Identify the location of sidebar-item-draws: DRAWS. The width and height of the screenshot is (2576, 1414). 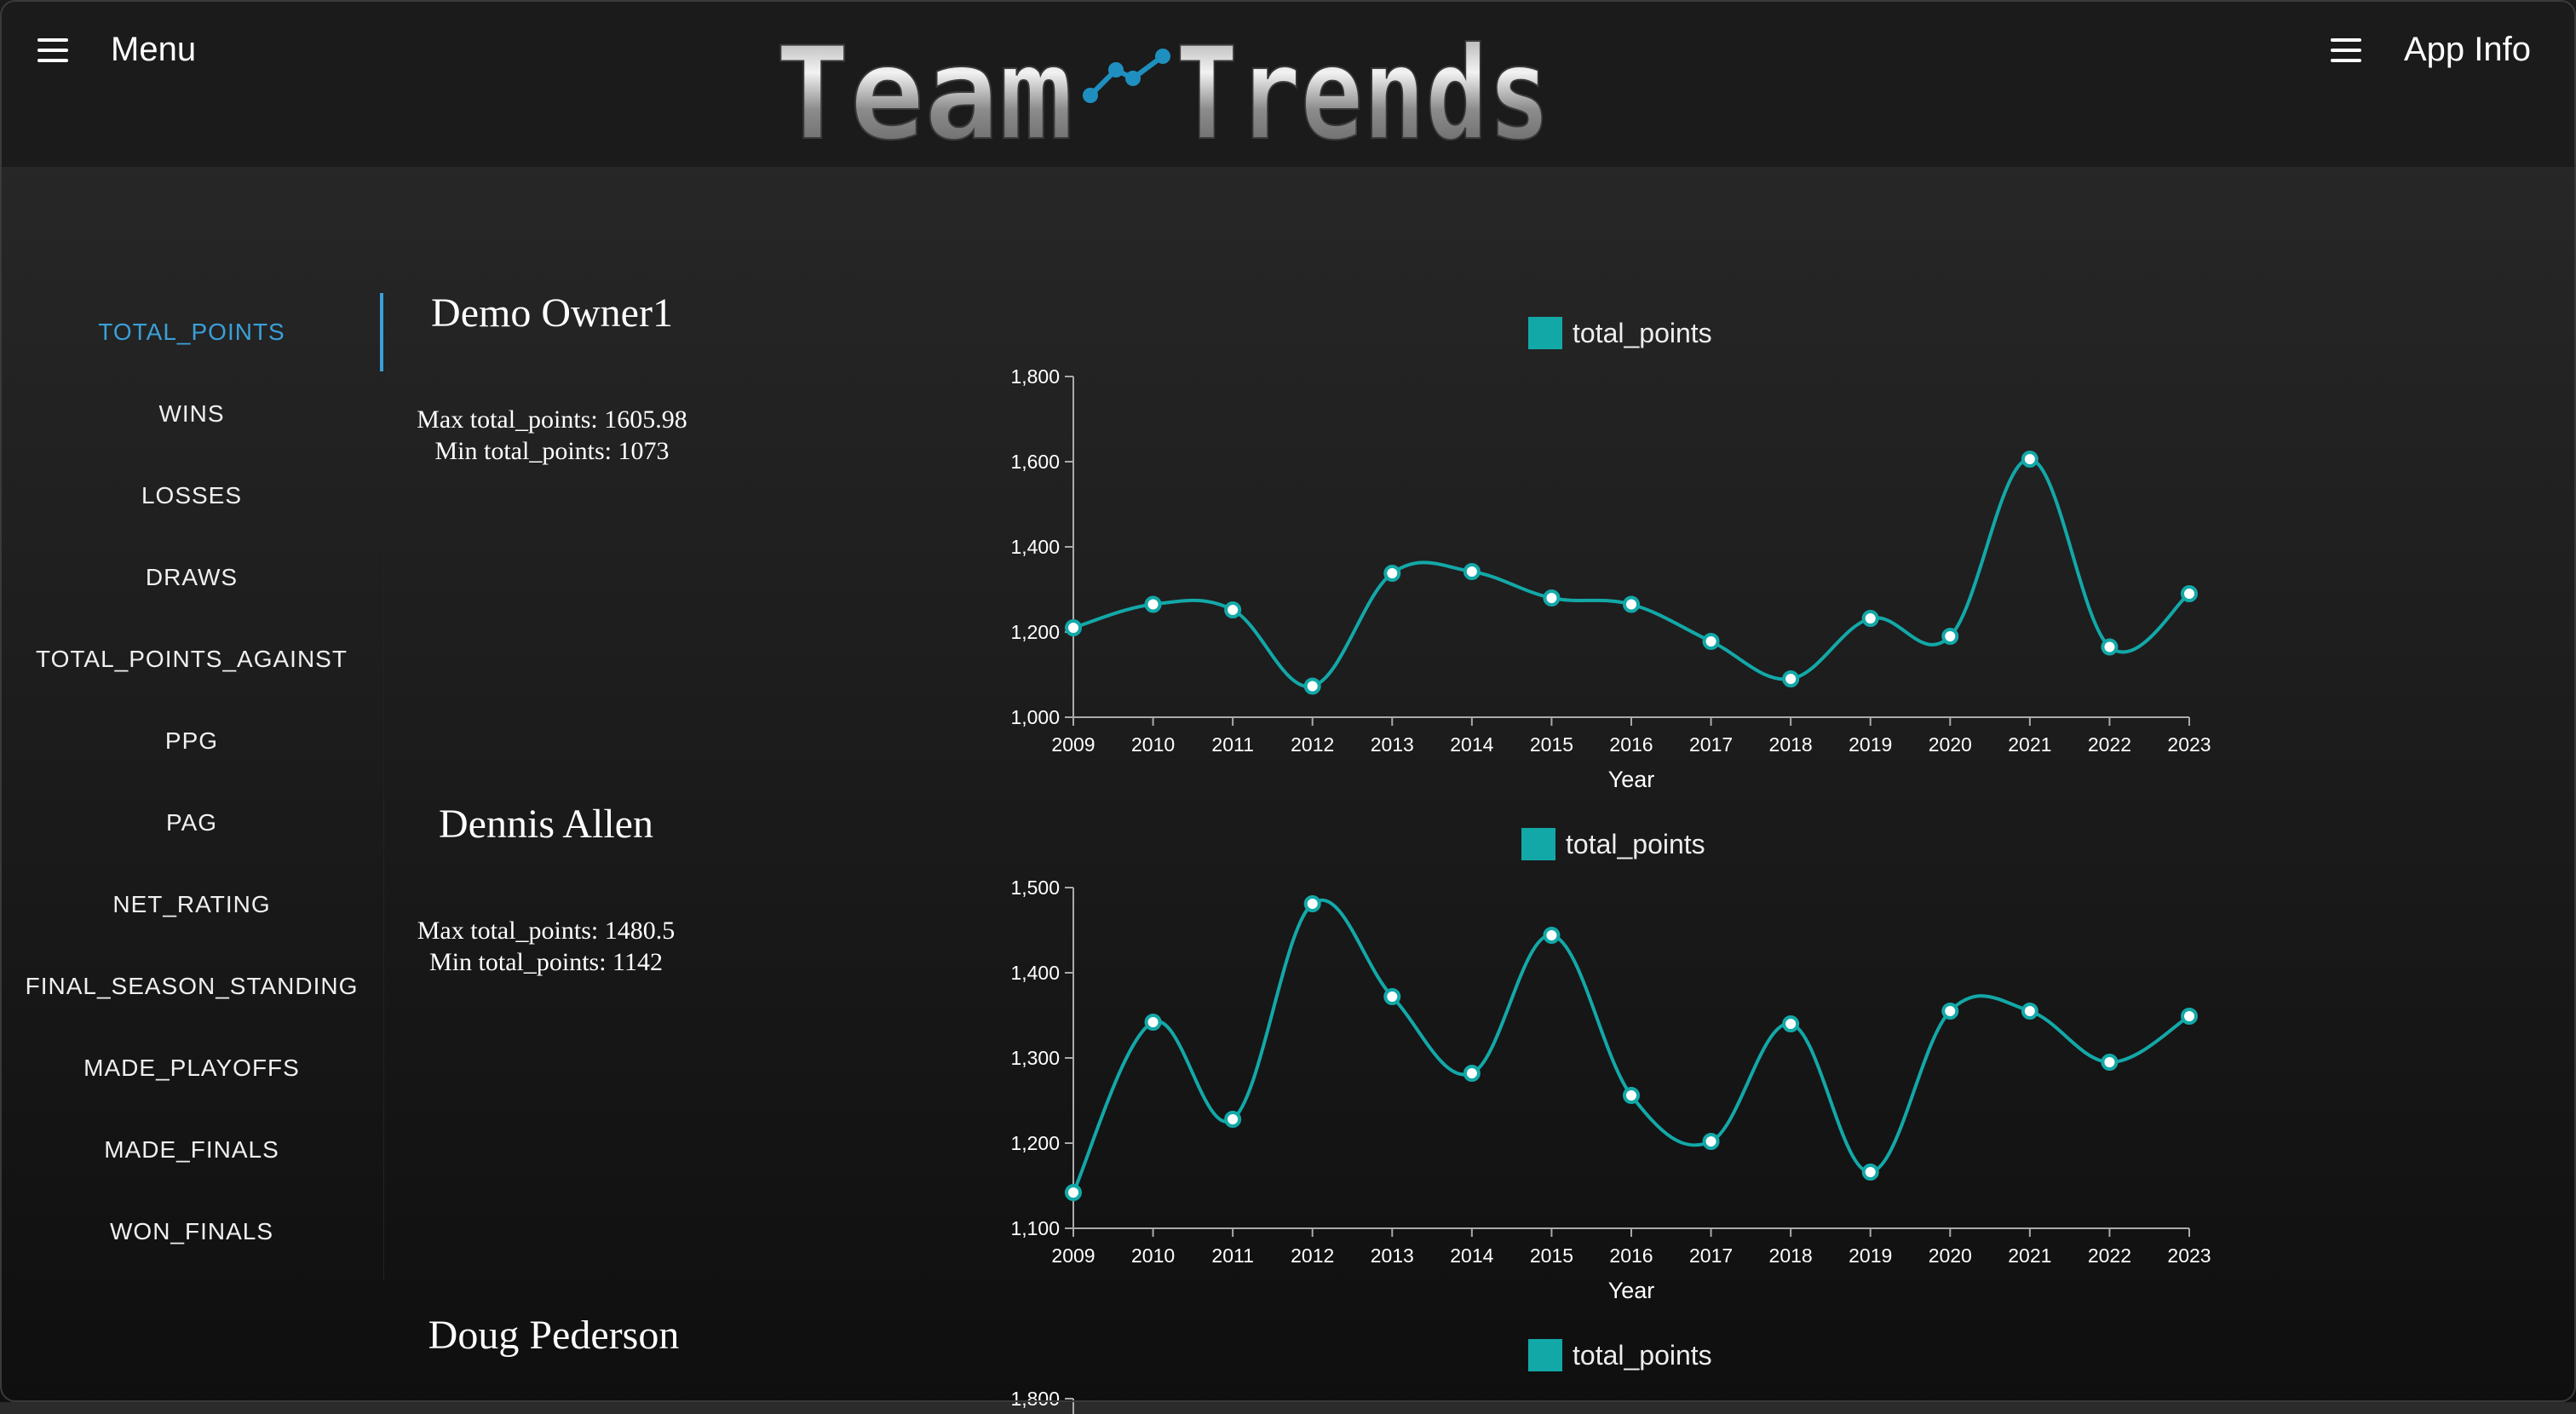
(192, 577).